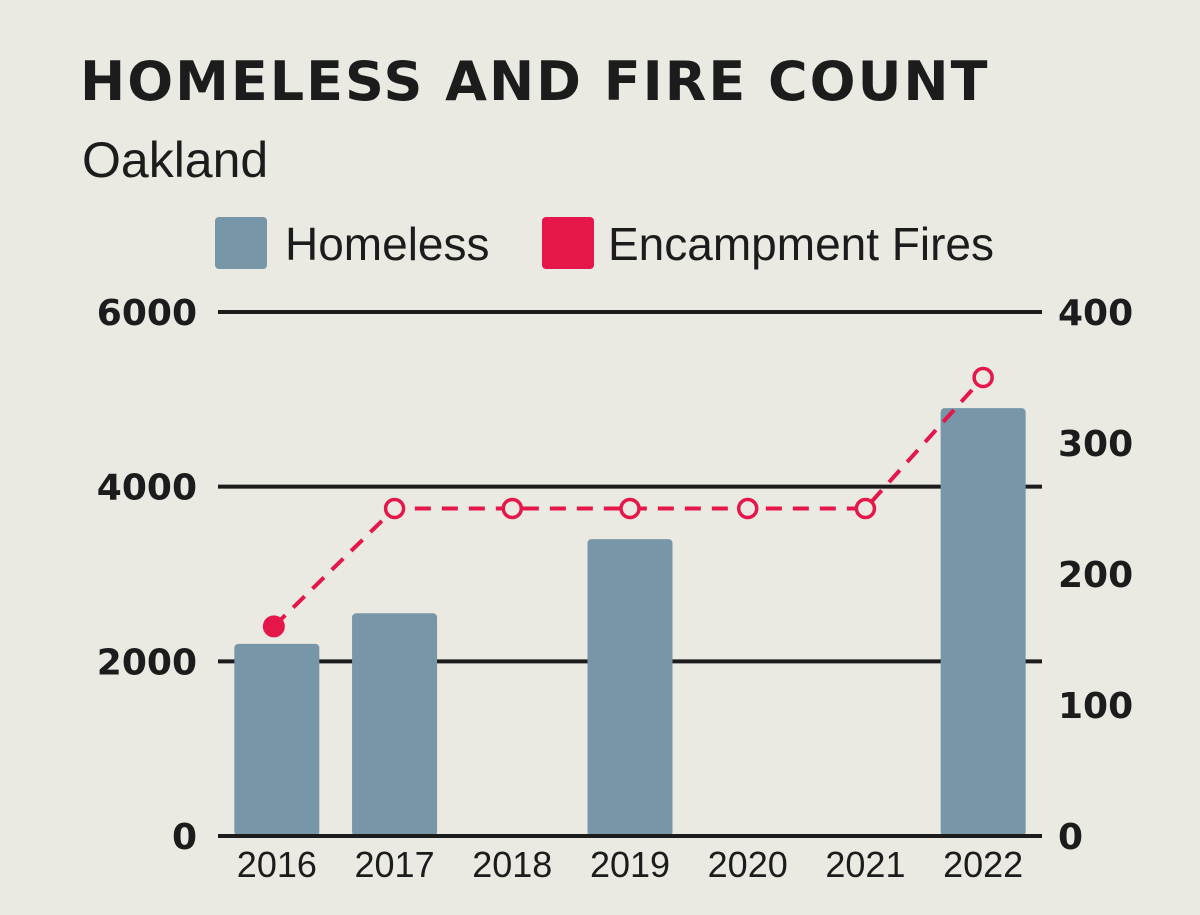  Describe the element at coordinates (394, 508) in the screenshot. I see `fires-point-2017` at that location.